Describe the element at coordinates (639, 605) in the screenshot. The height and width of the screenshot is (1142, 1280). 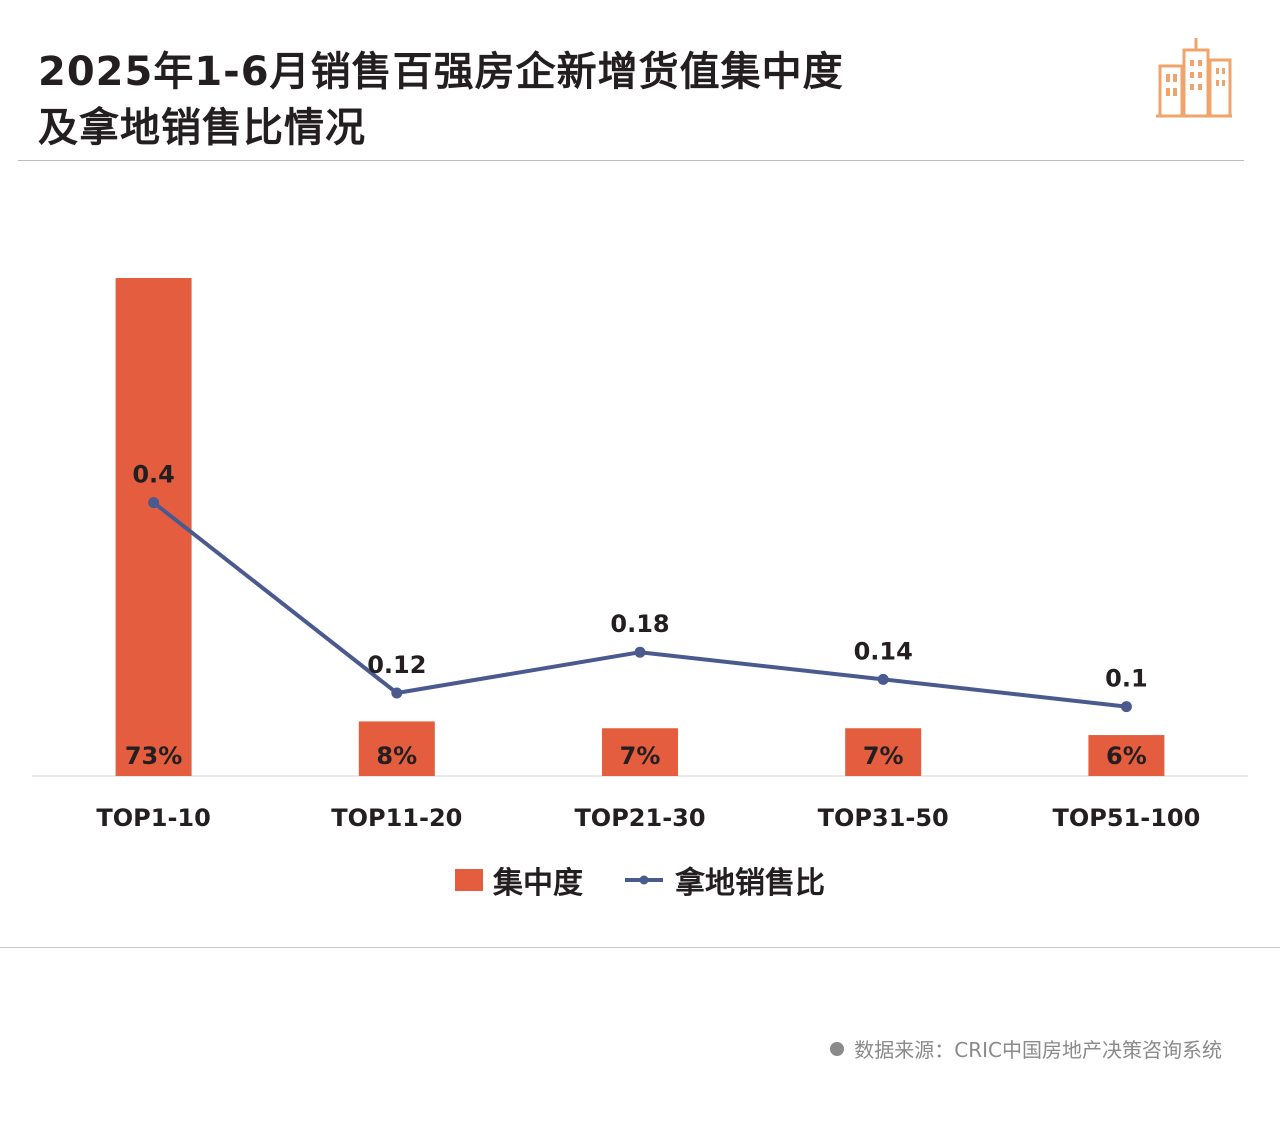
I see `line-series-path` at that location.